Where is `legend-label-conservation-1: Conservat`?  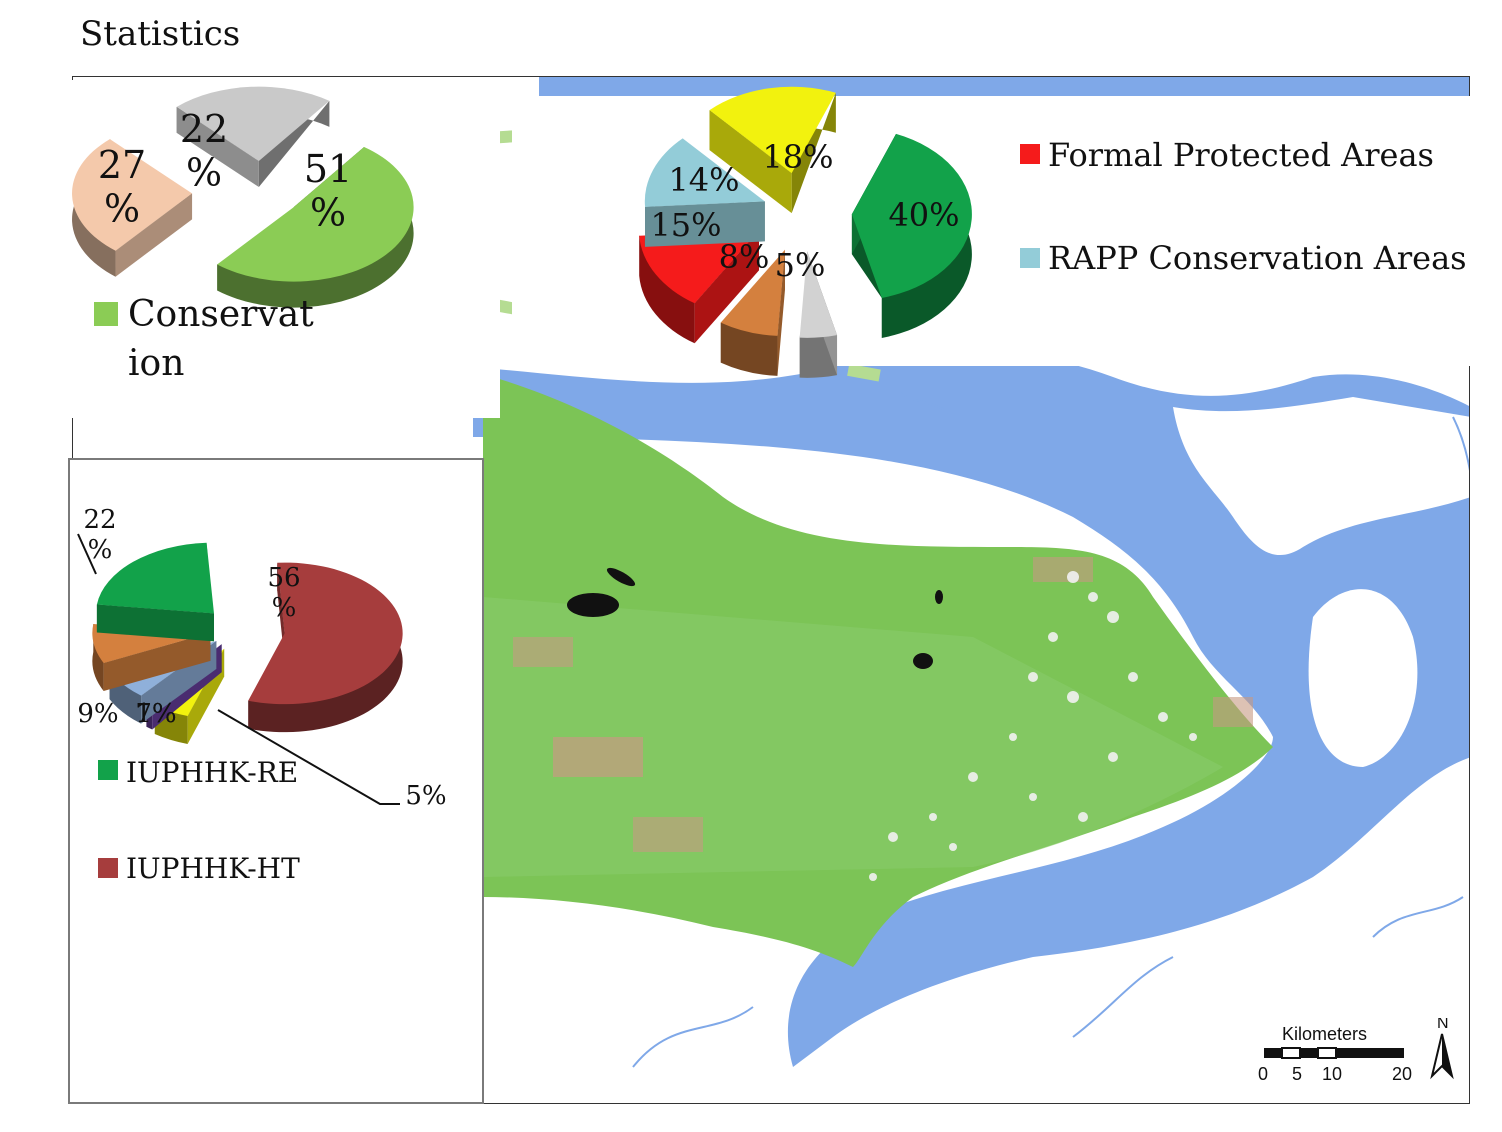
legend-label-conservation-1: Conservat is located at coordinates (221, 314).